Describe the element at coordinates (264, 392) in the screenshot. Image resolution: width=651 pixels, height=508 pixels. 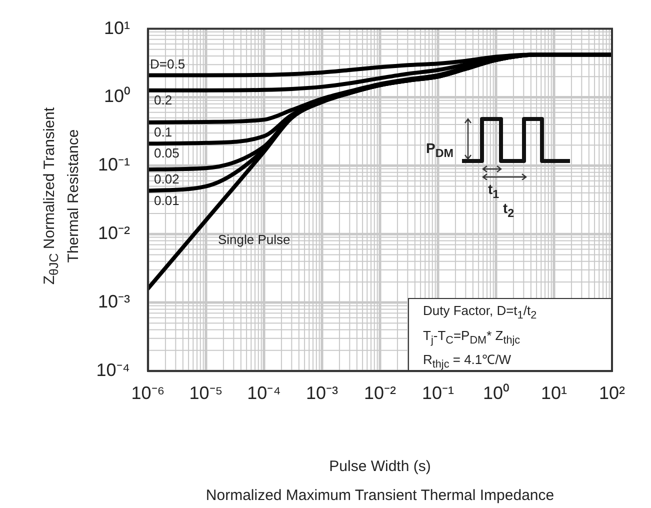
I see `x-tick-label: 10⁻⁴` at that location.